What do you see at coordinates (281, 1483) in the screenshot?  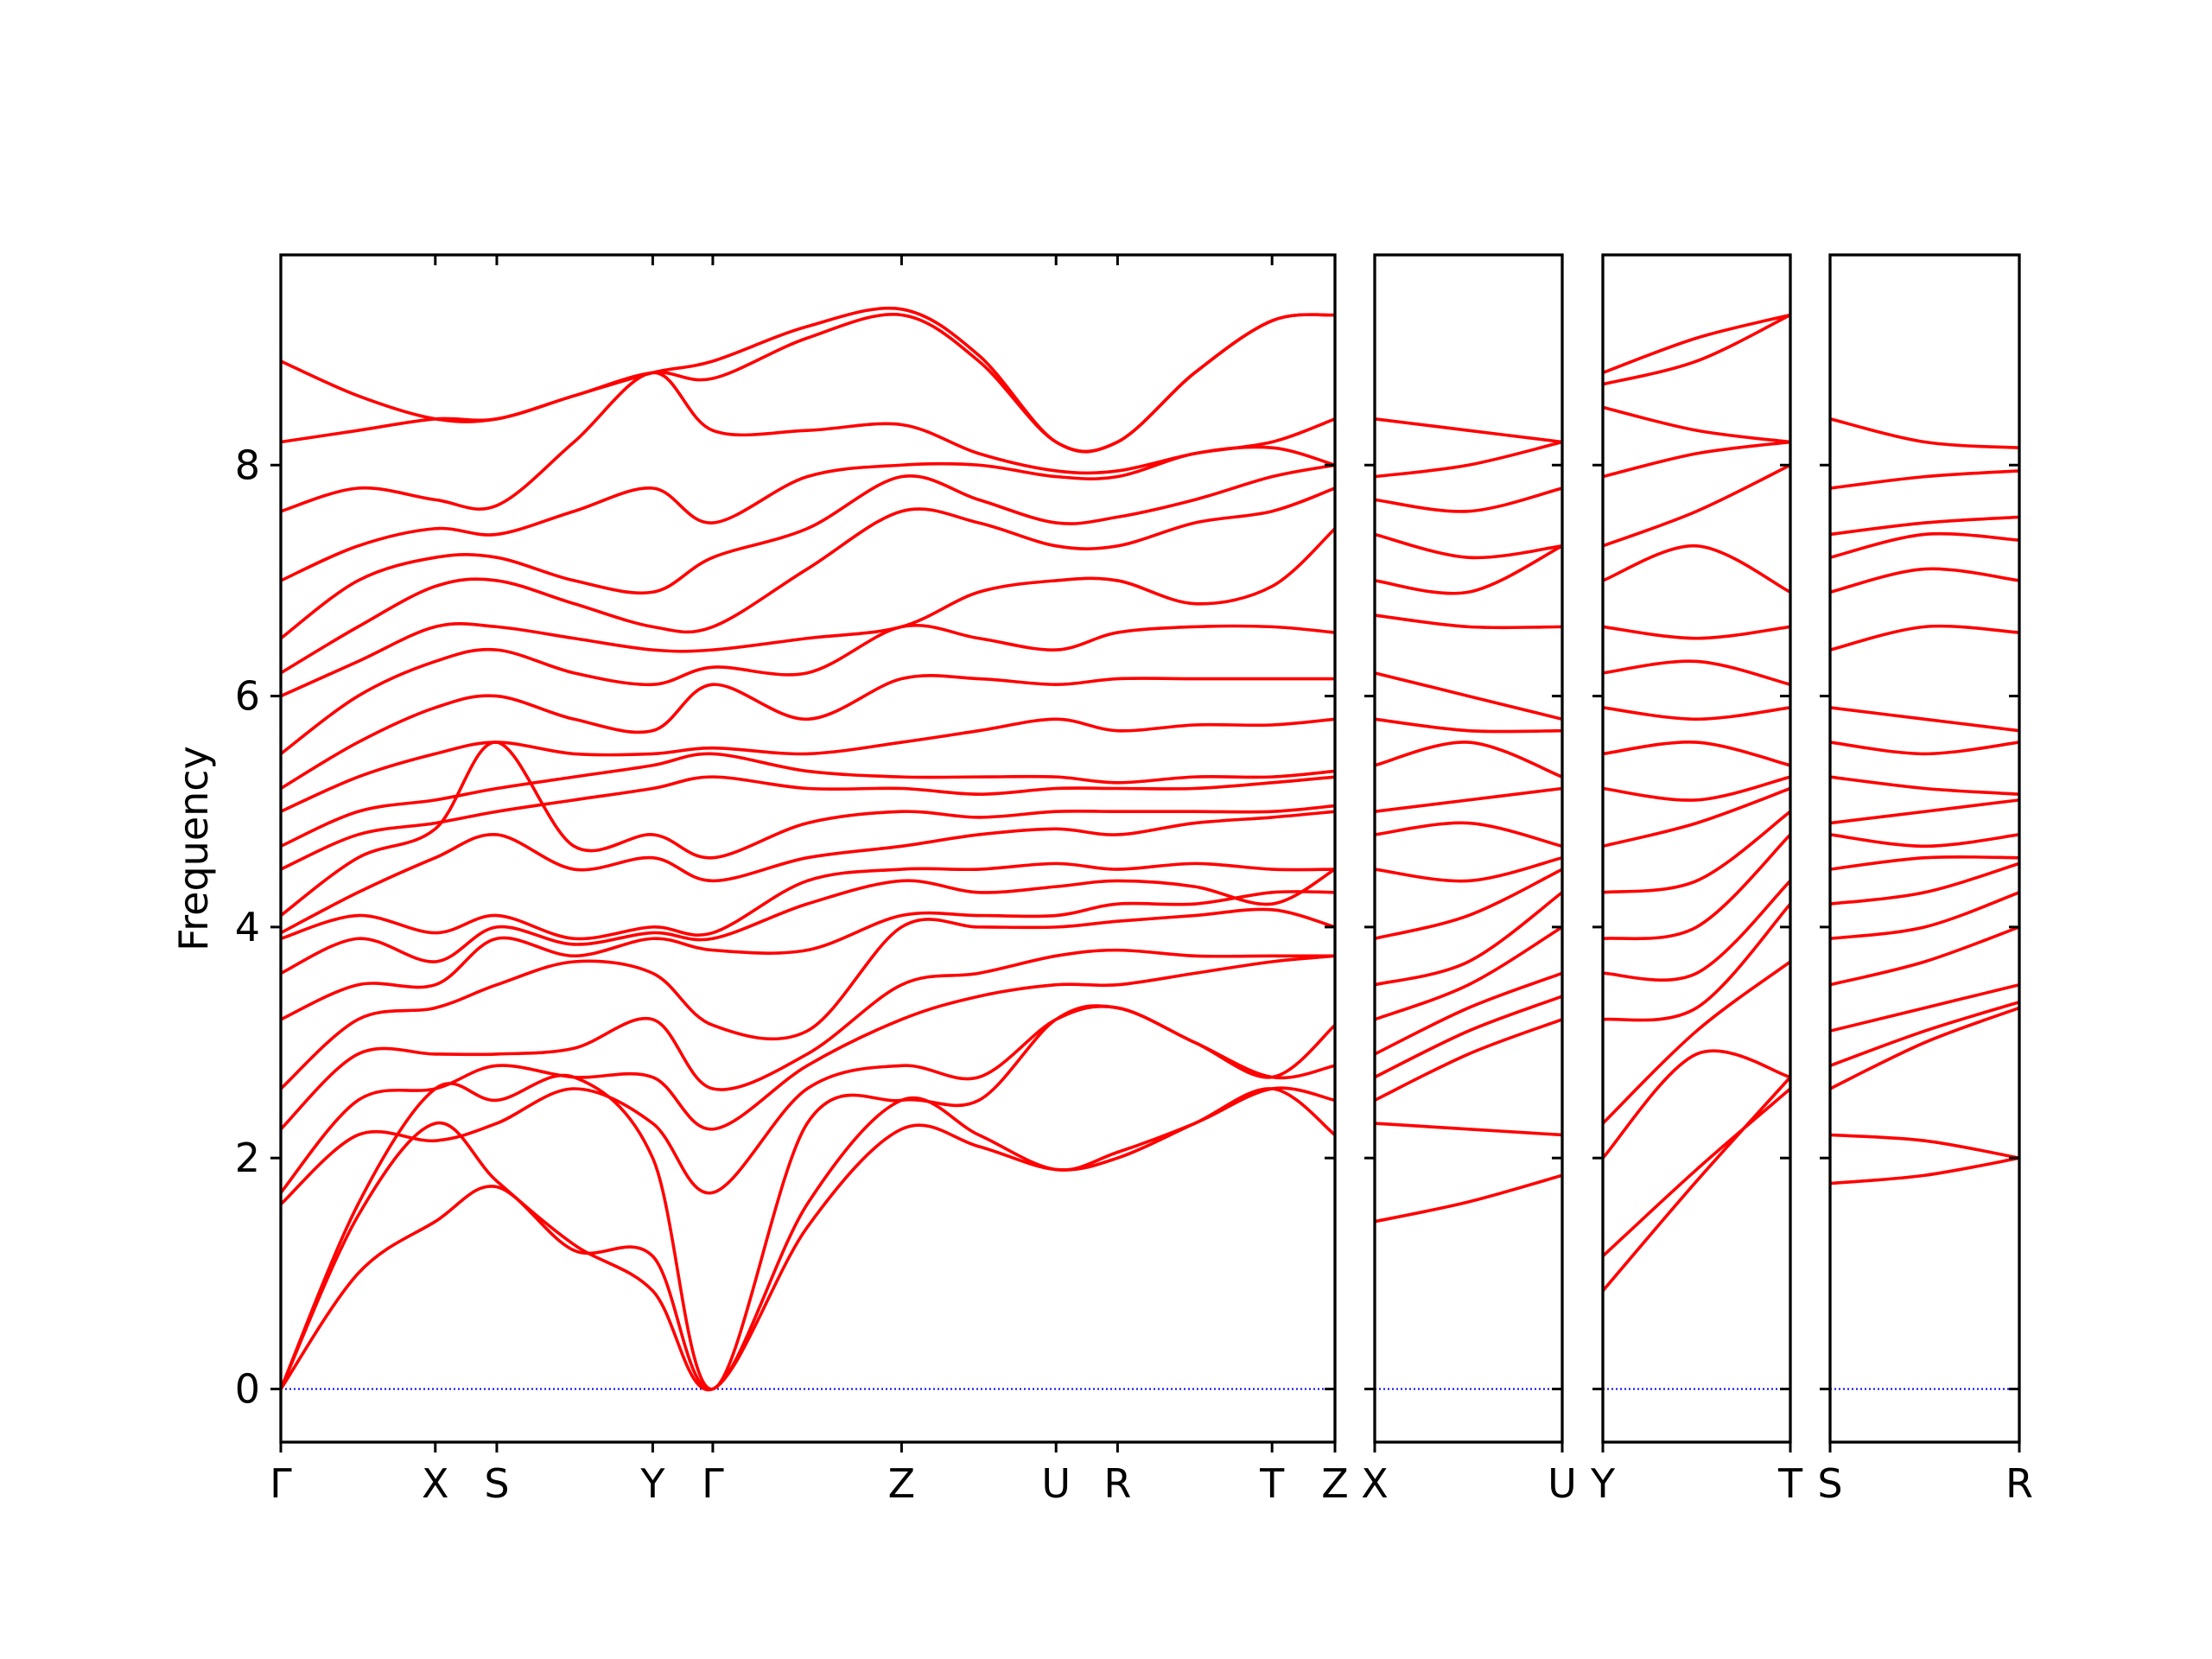 I see `x-tick-label: Γ` at bounding box center [281, 1483].